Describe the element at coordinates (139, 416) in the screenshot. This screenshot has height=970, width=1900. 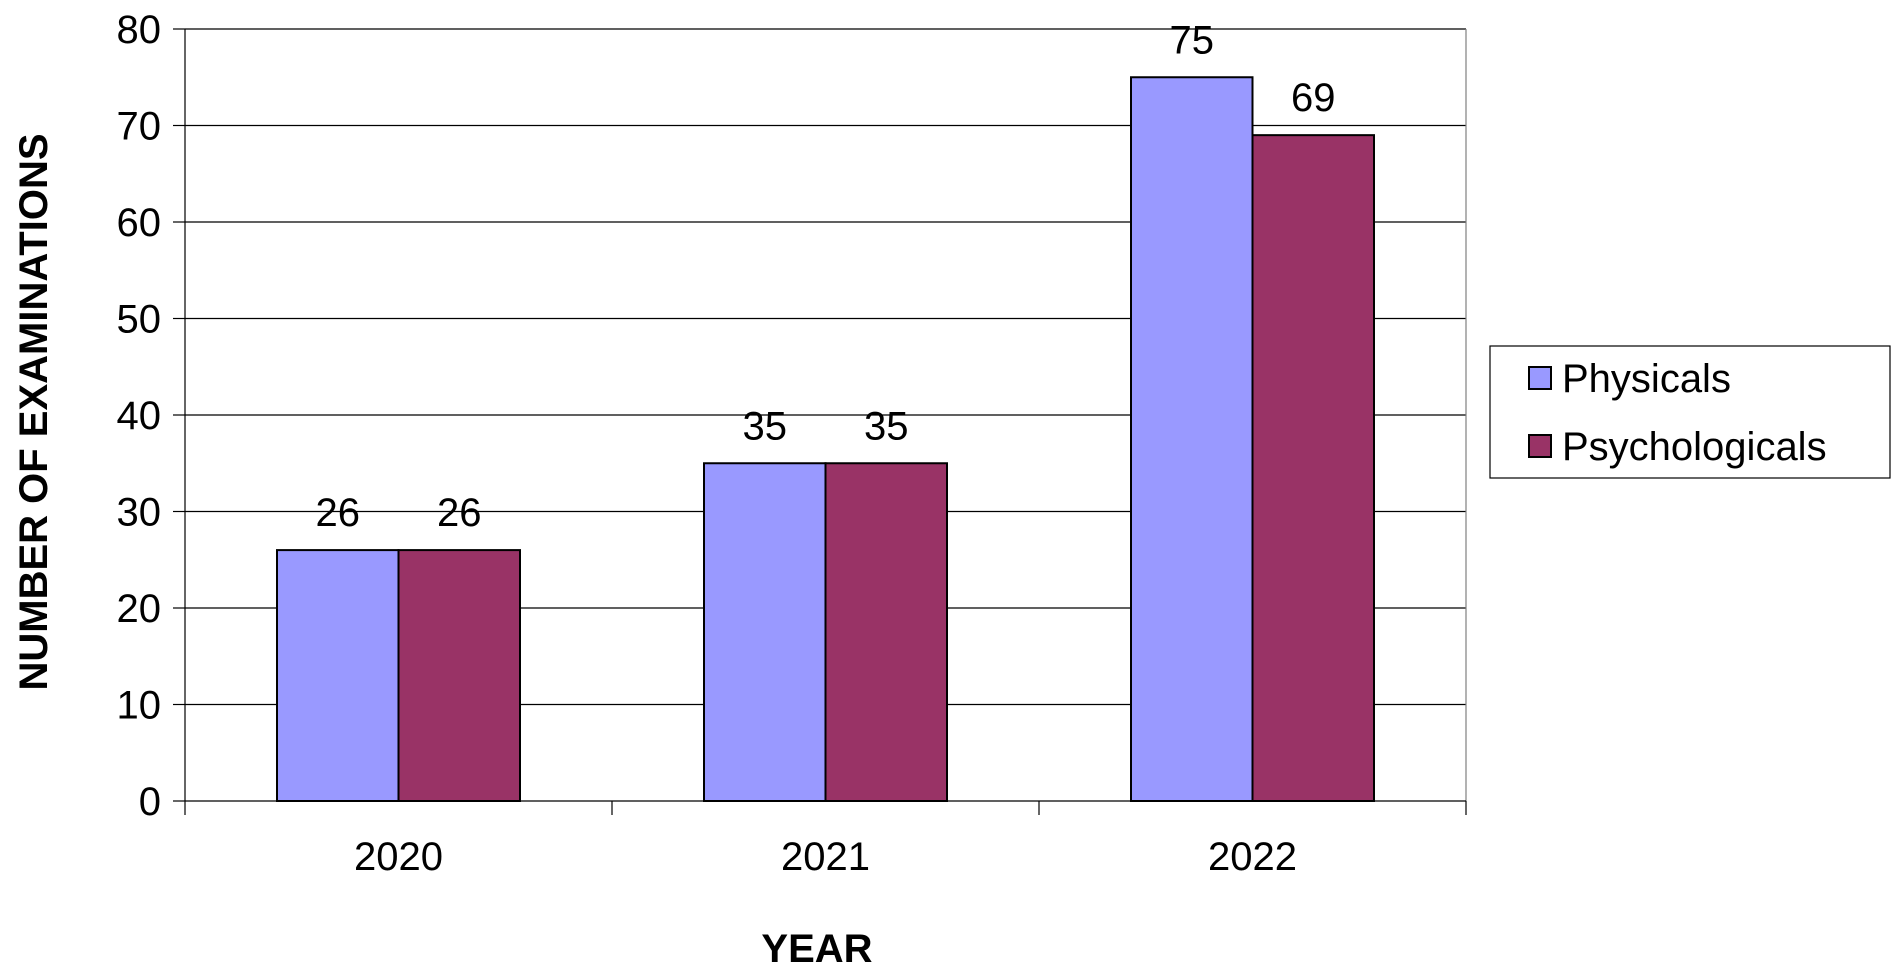
I see `y-tick-label: 40` at that location.